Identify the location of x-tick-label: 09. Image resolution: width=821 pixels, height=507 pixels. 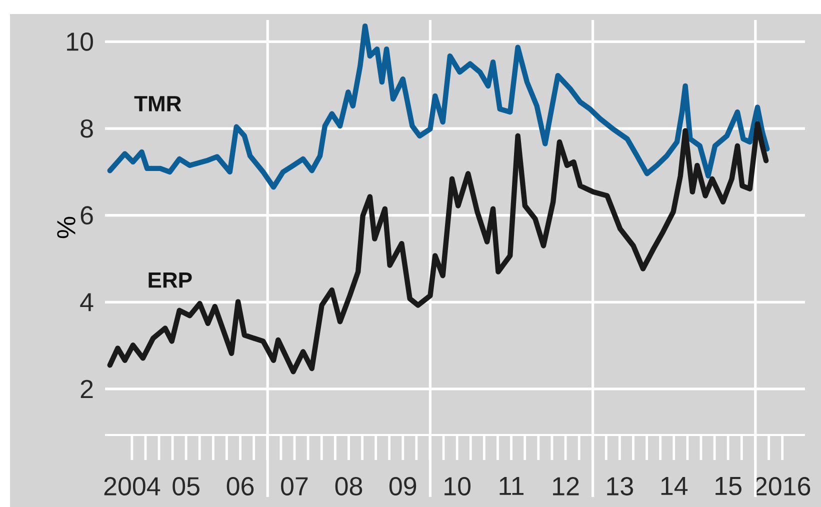
(402, 486).